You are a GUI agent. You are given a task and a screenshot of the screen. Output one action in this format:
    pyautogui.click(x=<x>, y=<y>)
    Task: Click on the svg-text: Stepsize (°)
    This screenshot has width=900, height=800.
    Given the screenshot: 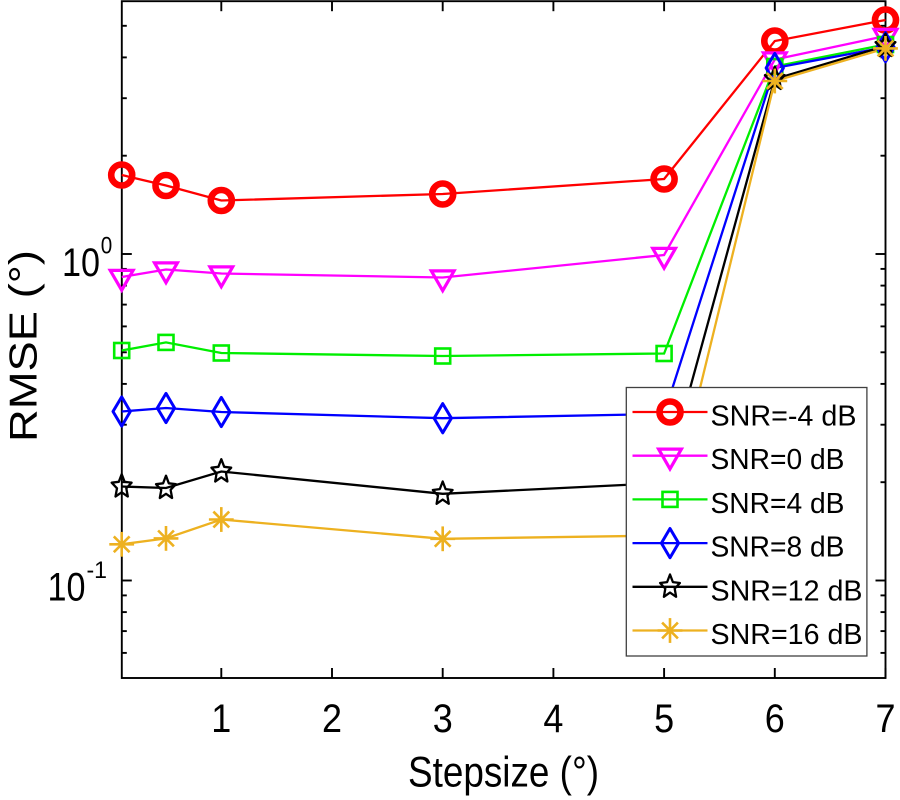 What is the action you would take?
    pyautogui.click(x=503, y=772)
    